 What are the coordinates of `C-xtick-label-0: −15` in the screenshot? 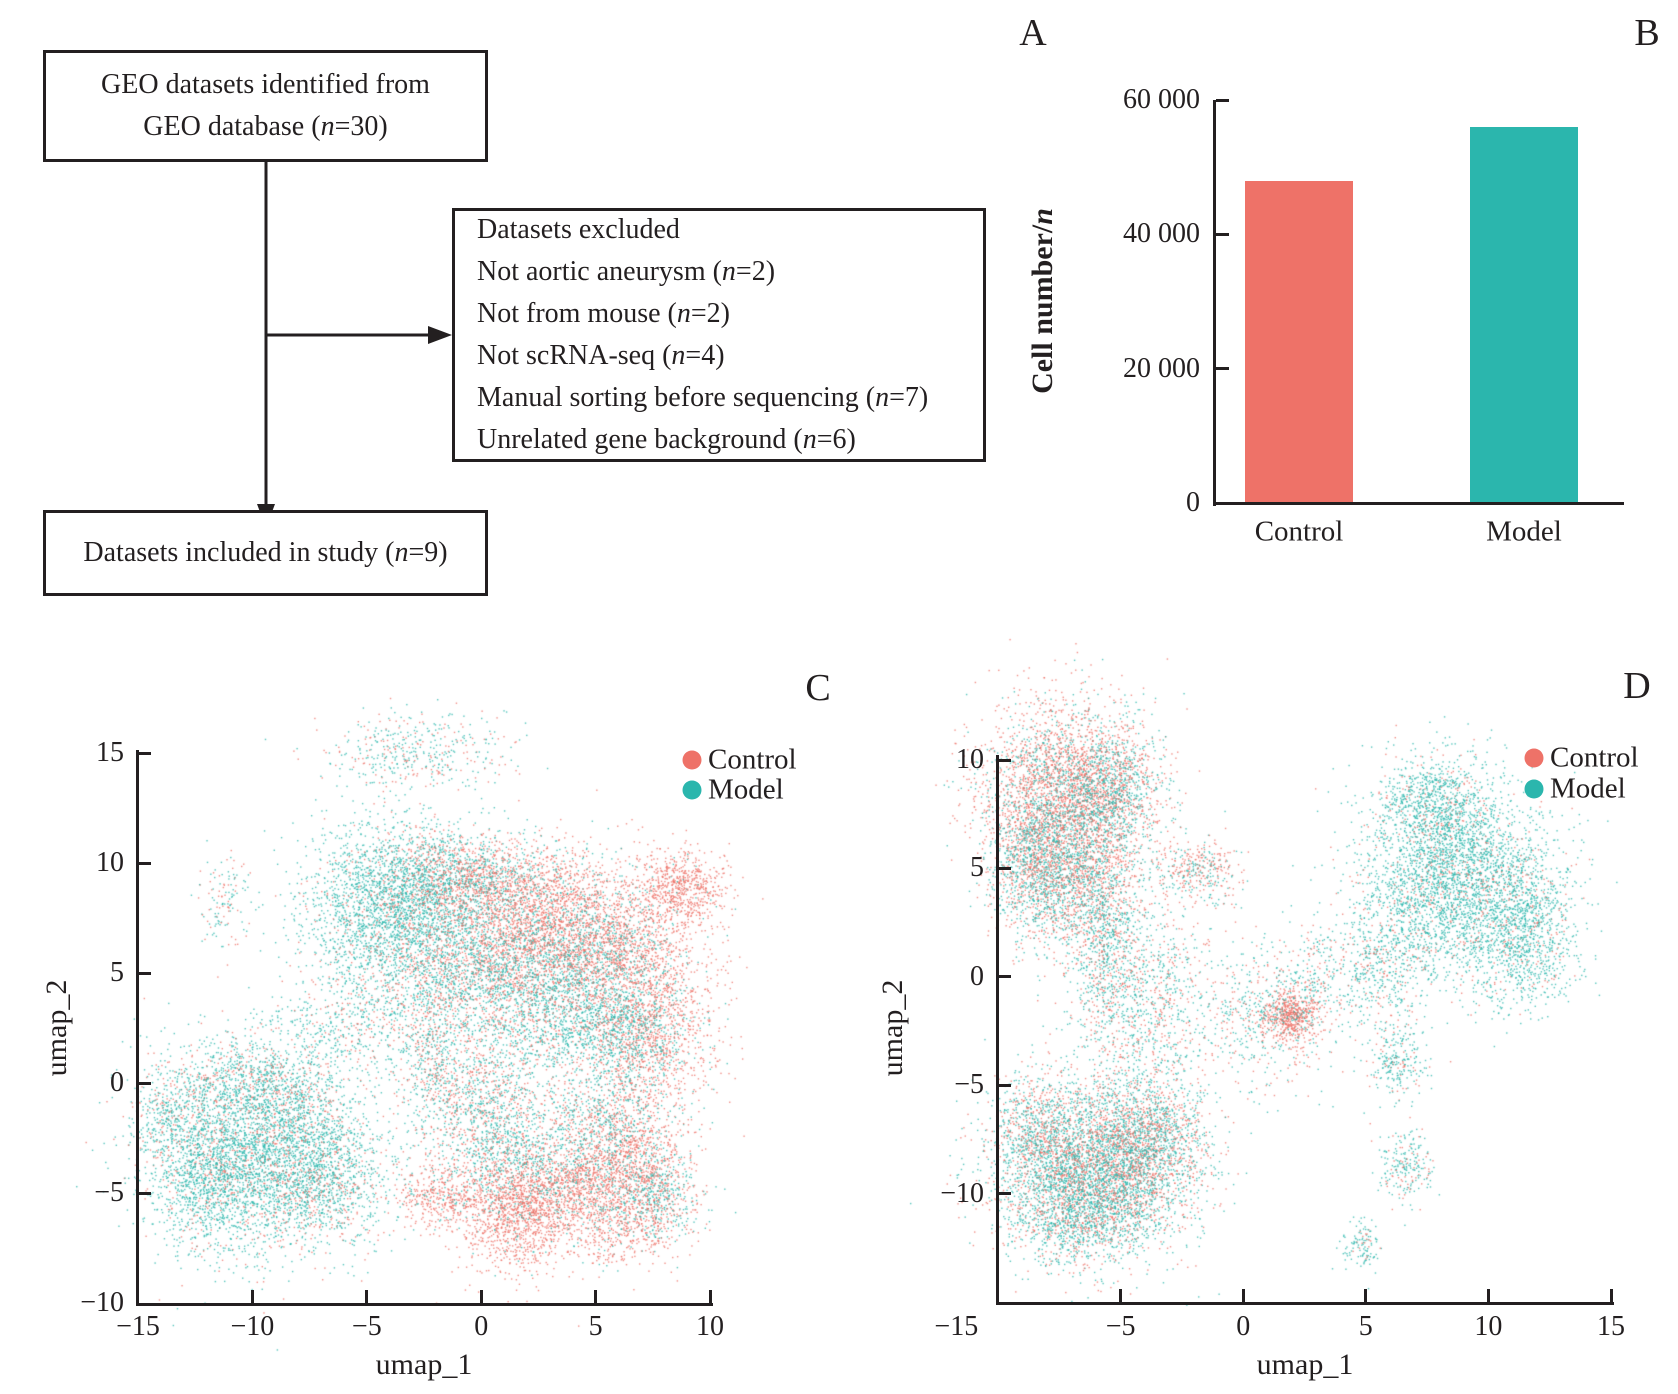 It's located at (138, 1326).